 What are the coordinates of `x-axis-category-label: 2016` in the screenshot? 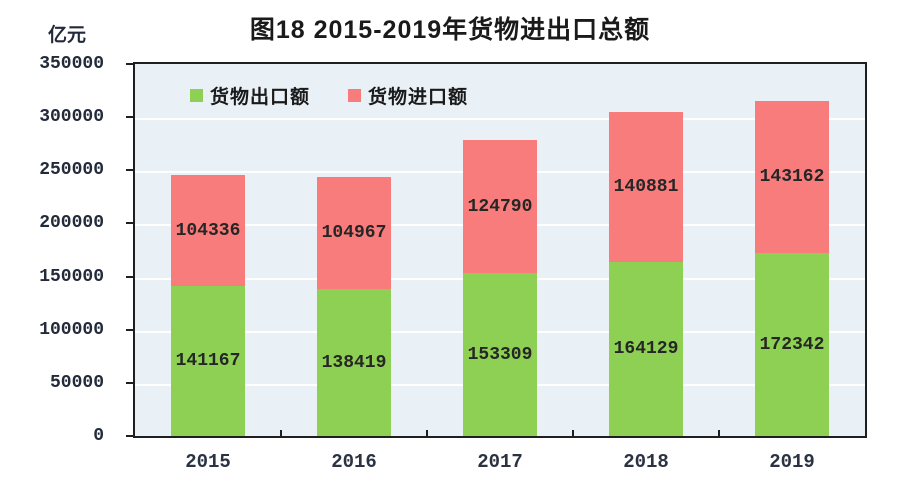 It's located at (354, 462).